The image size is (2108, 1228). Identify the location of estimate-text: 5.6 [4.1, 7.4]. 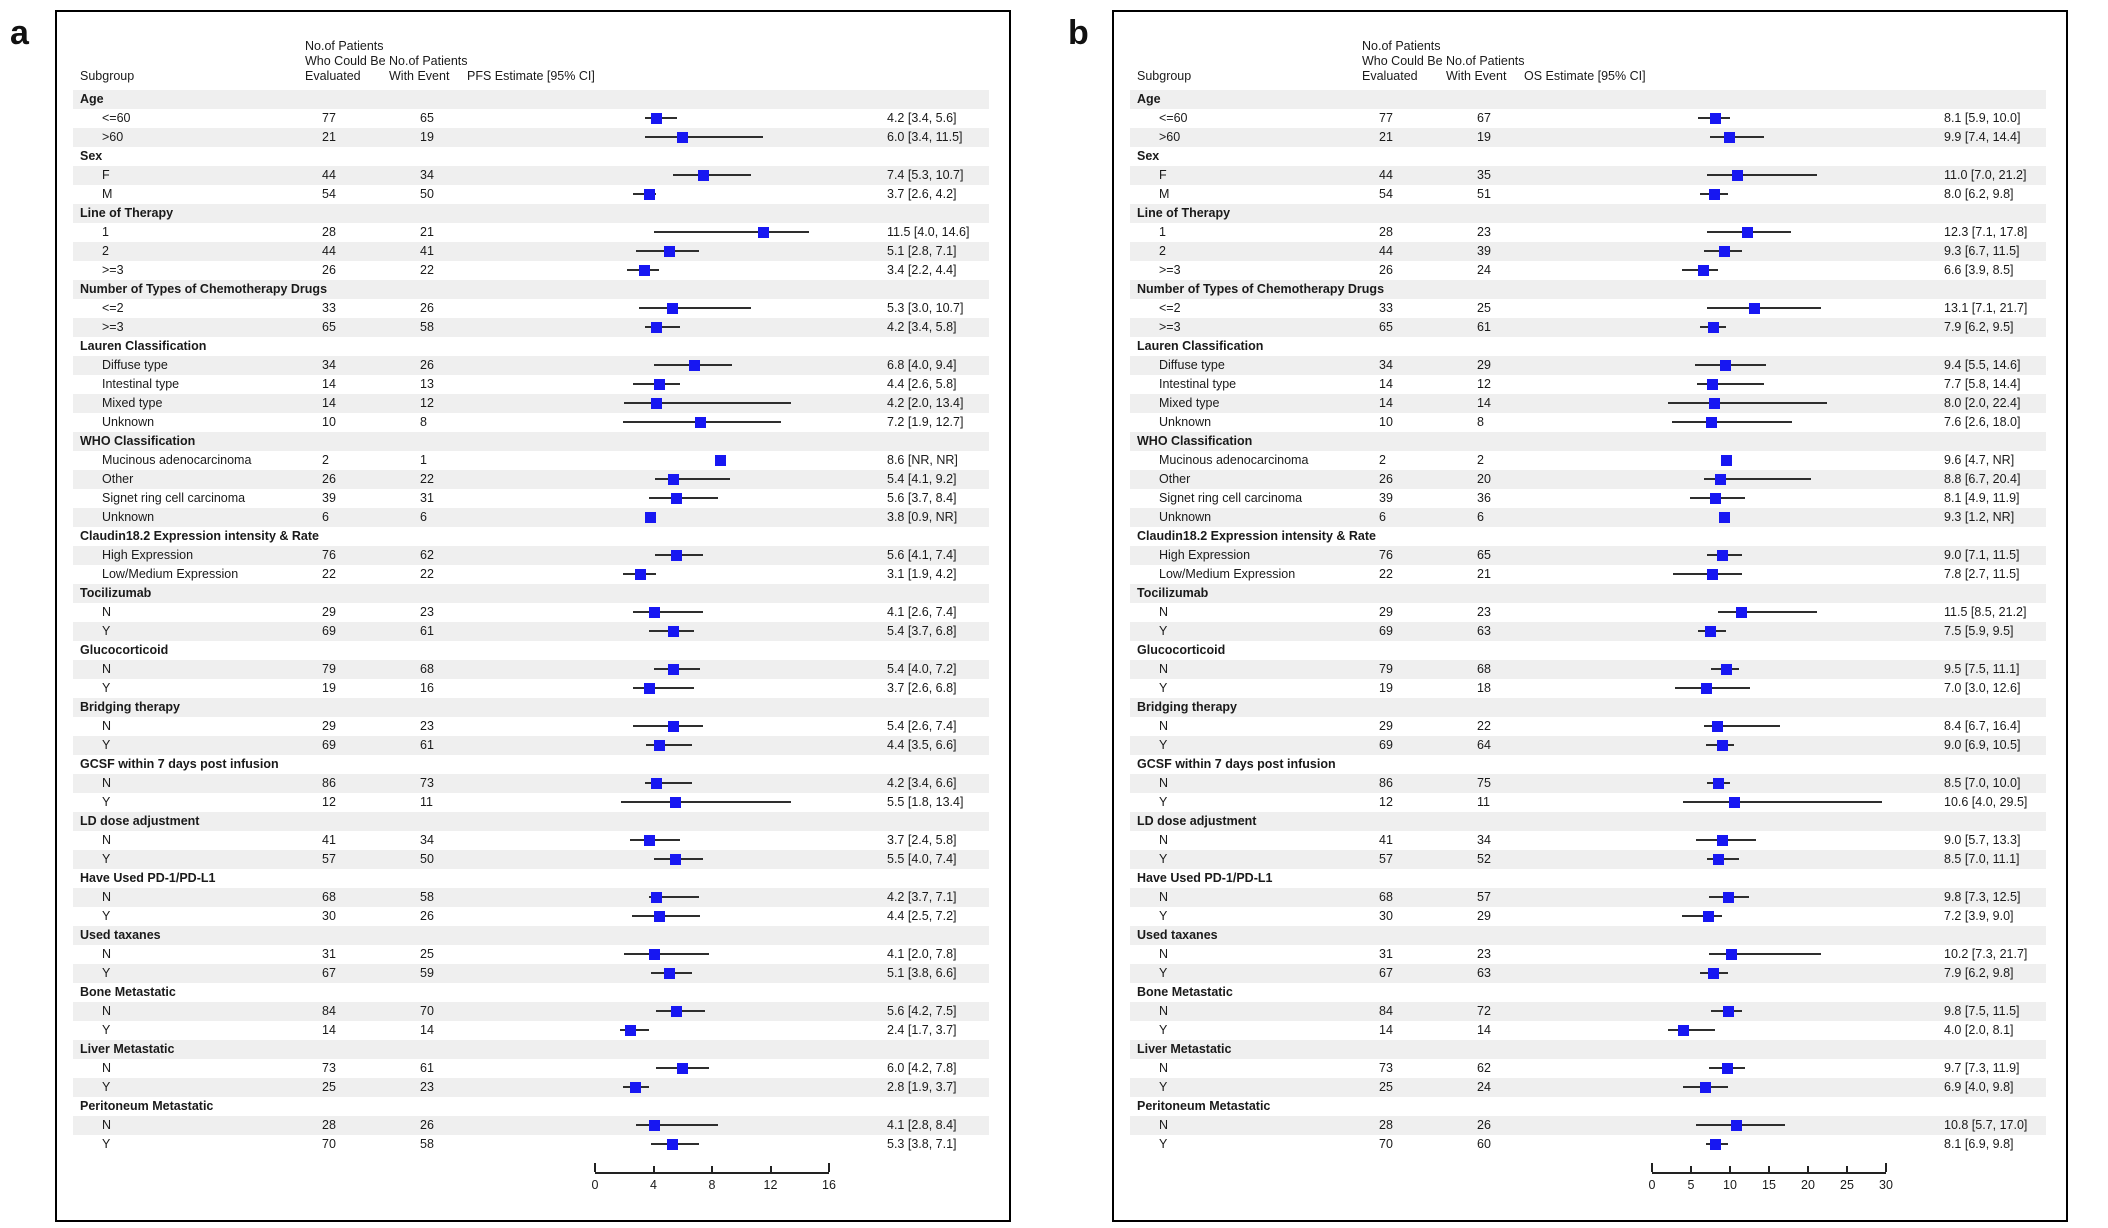
(922, 555).